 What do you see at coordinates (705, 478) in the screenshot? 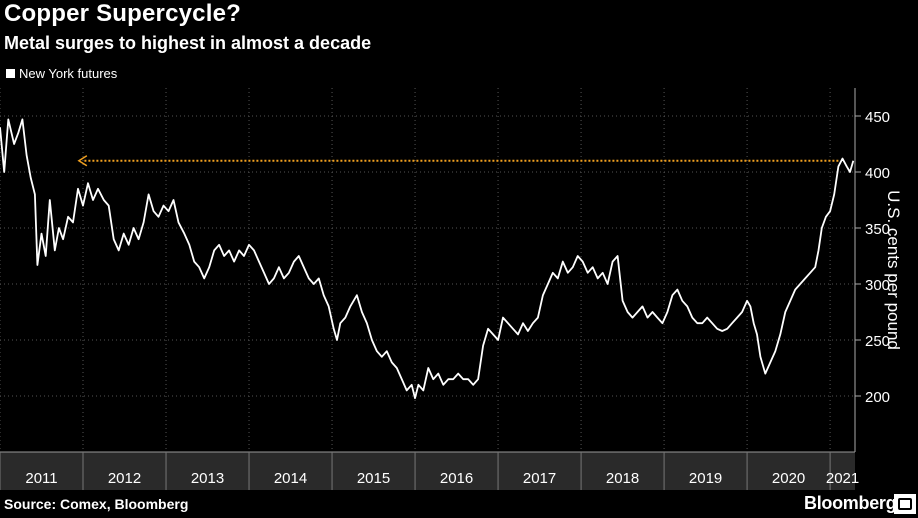
I see `x-tick-label: 2019` at bounding box center [705, 478].